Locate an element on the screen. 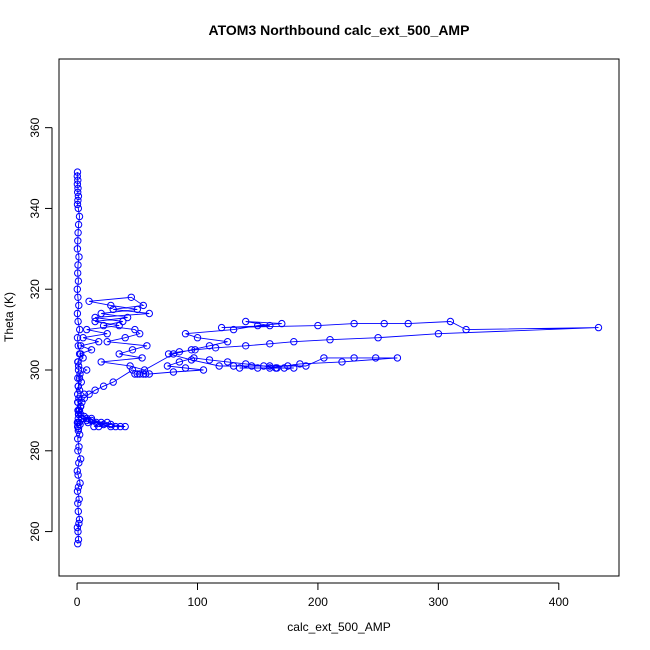 The image size is (650, 650). y-tick-label: 340 is located at coordinates (35, 208).